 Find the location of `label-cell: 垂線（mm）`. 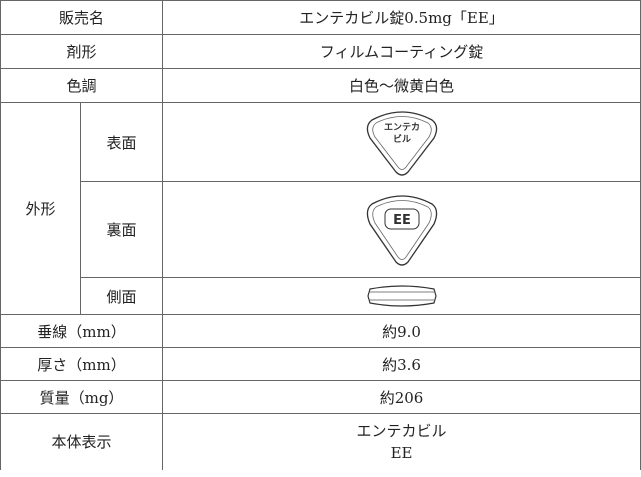

label-cell: 垂線（mm） is located at coordinates (82, 331).